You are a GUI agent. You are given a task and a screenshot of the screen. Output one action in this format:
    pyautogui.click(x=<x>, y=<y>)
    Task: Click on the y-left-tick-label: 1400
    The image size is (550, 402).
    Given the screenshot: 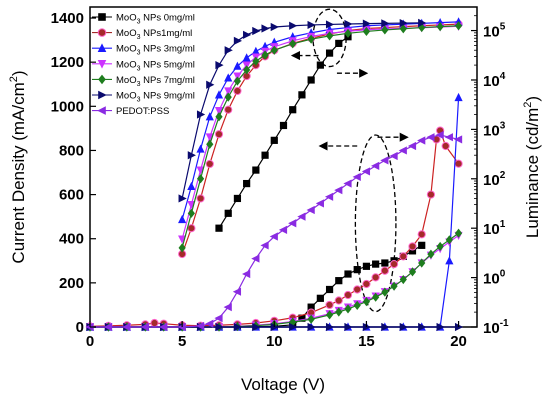 What is the action you would take?
    pyautogui.click(x=67, y=18)
    